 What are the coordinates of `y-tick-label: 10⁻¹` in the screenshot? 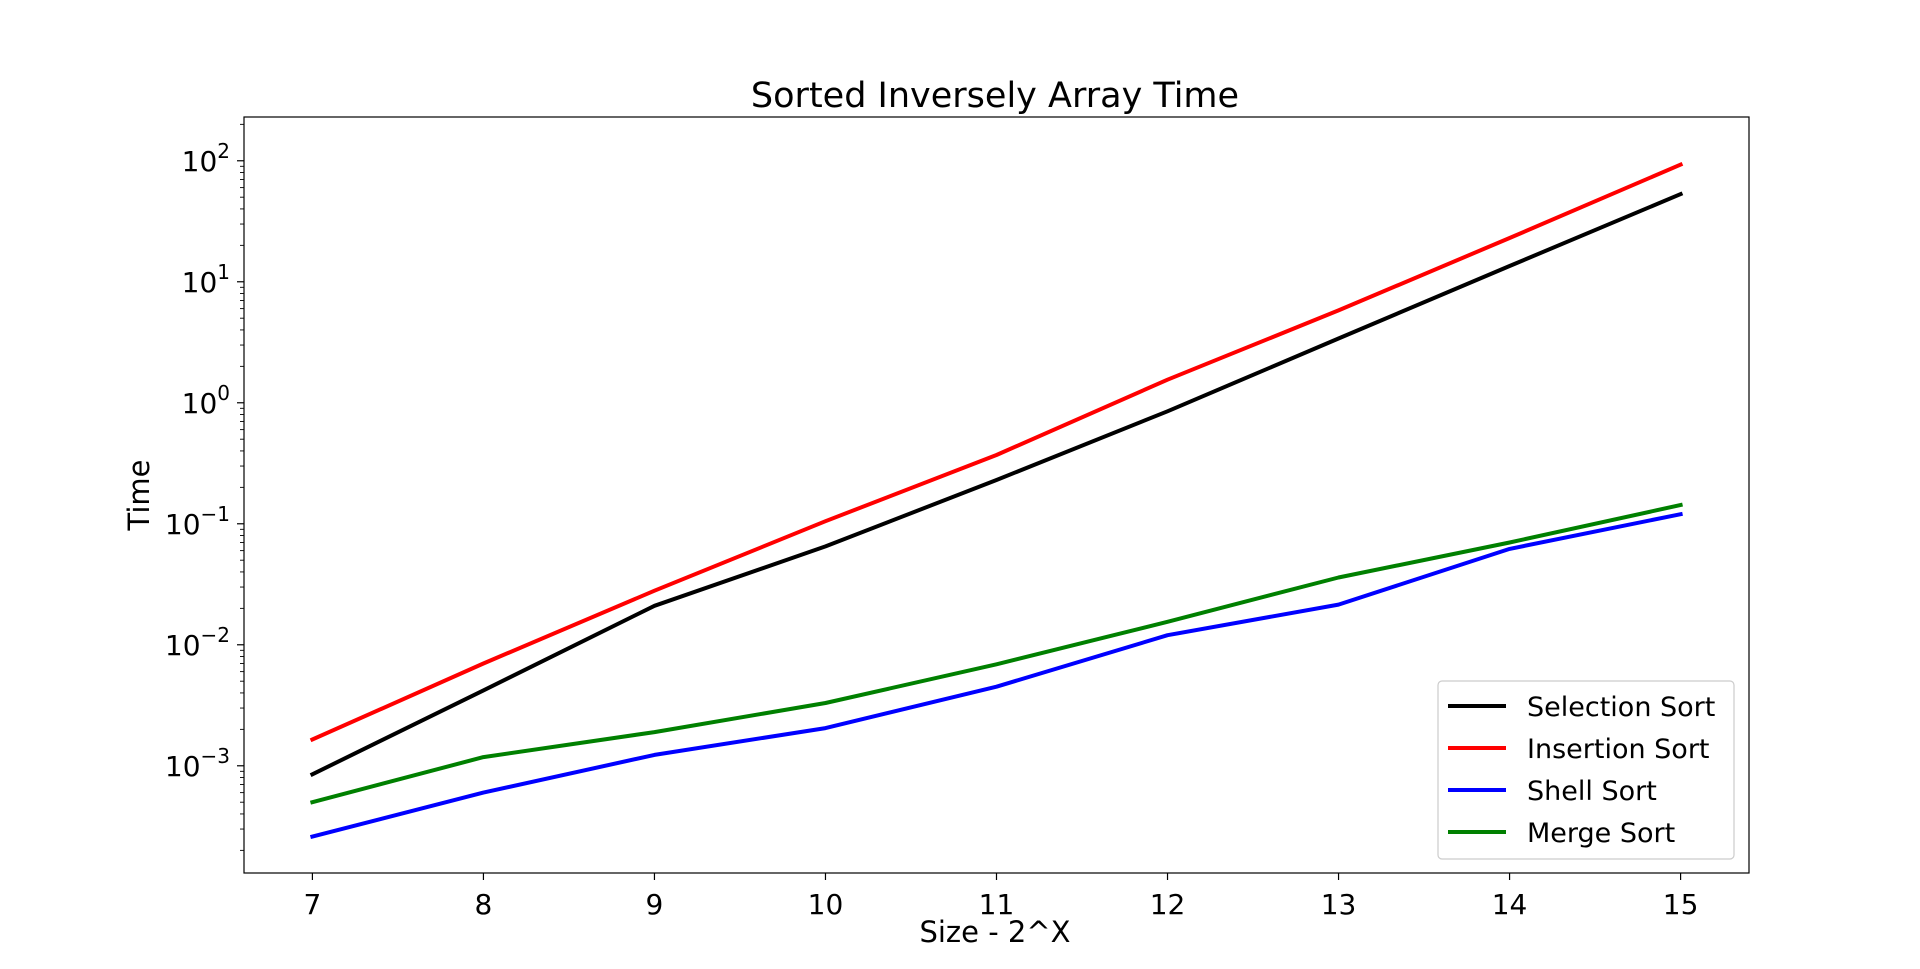 It's located at (197, 521).